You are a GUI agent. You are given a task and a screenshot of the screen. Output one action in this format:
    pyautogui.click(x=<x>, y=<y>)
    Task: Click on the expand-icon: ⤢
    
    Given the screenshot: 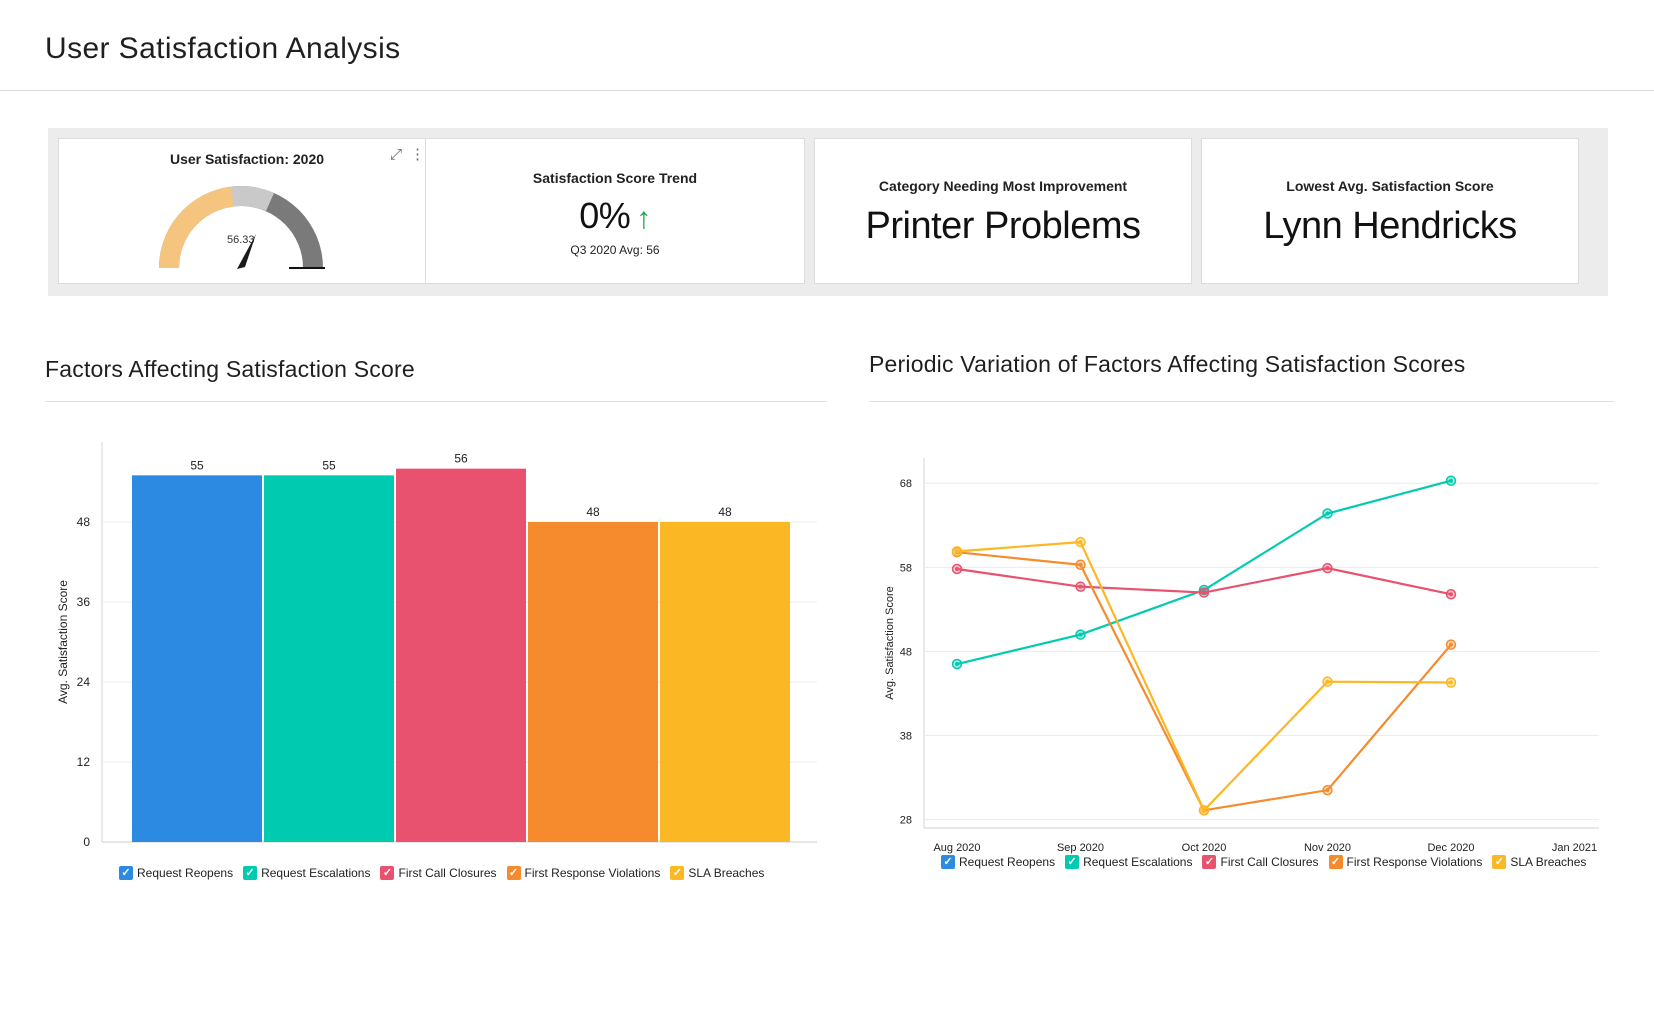 What is the action you would take?
    pyautogui.click(x=395, y=154)
    